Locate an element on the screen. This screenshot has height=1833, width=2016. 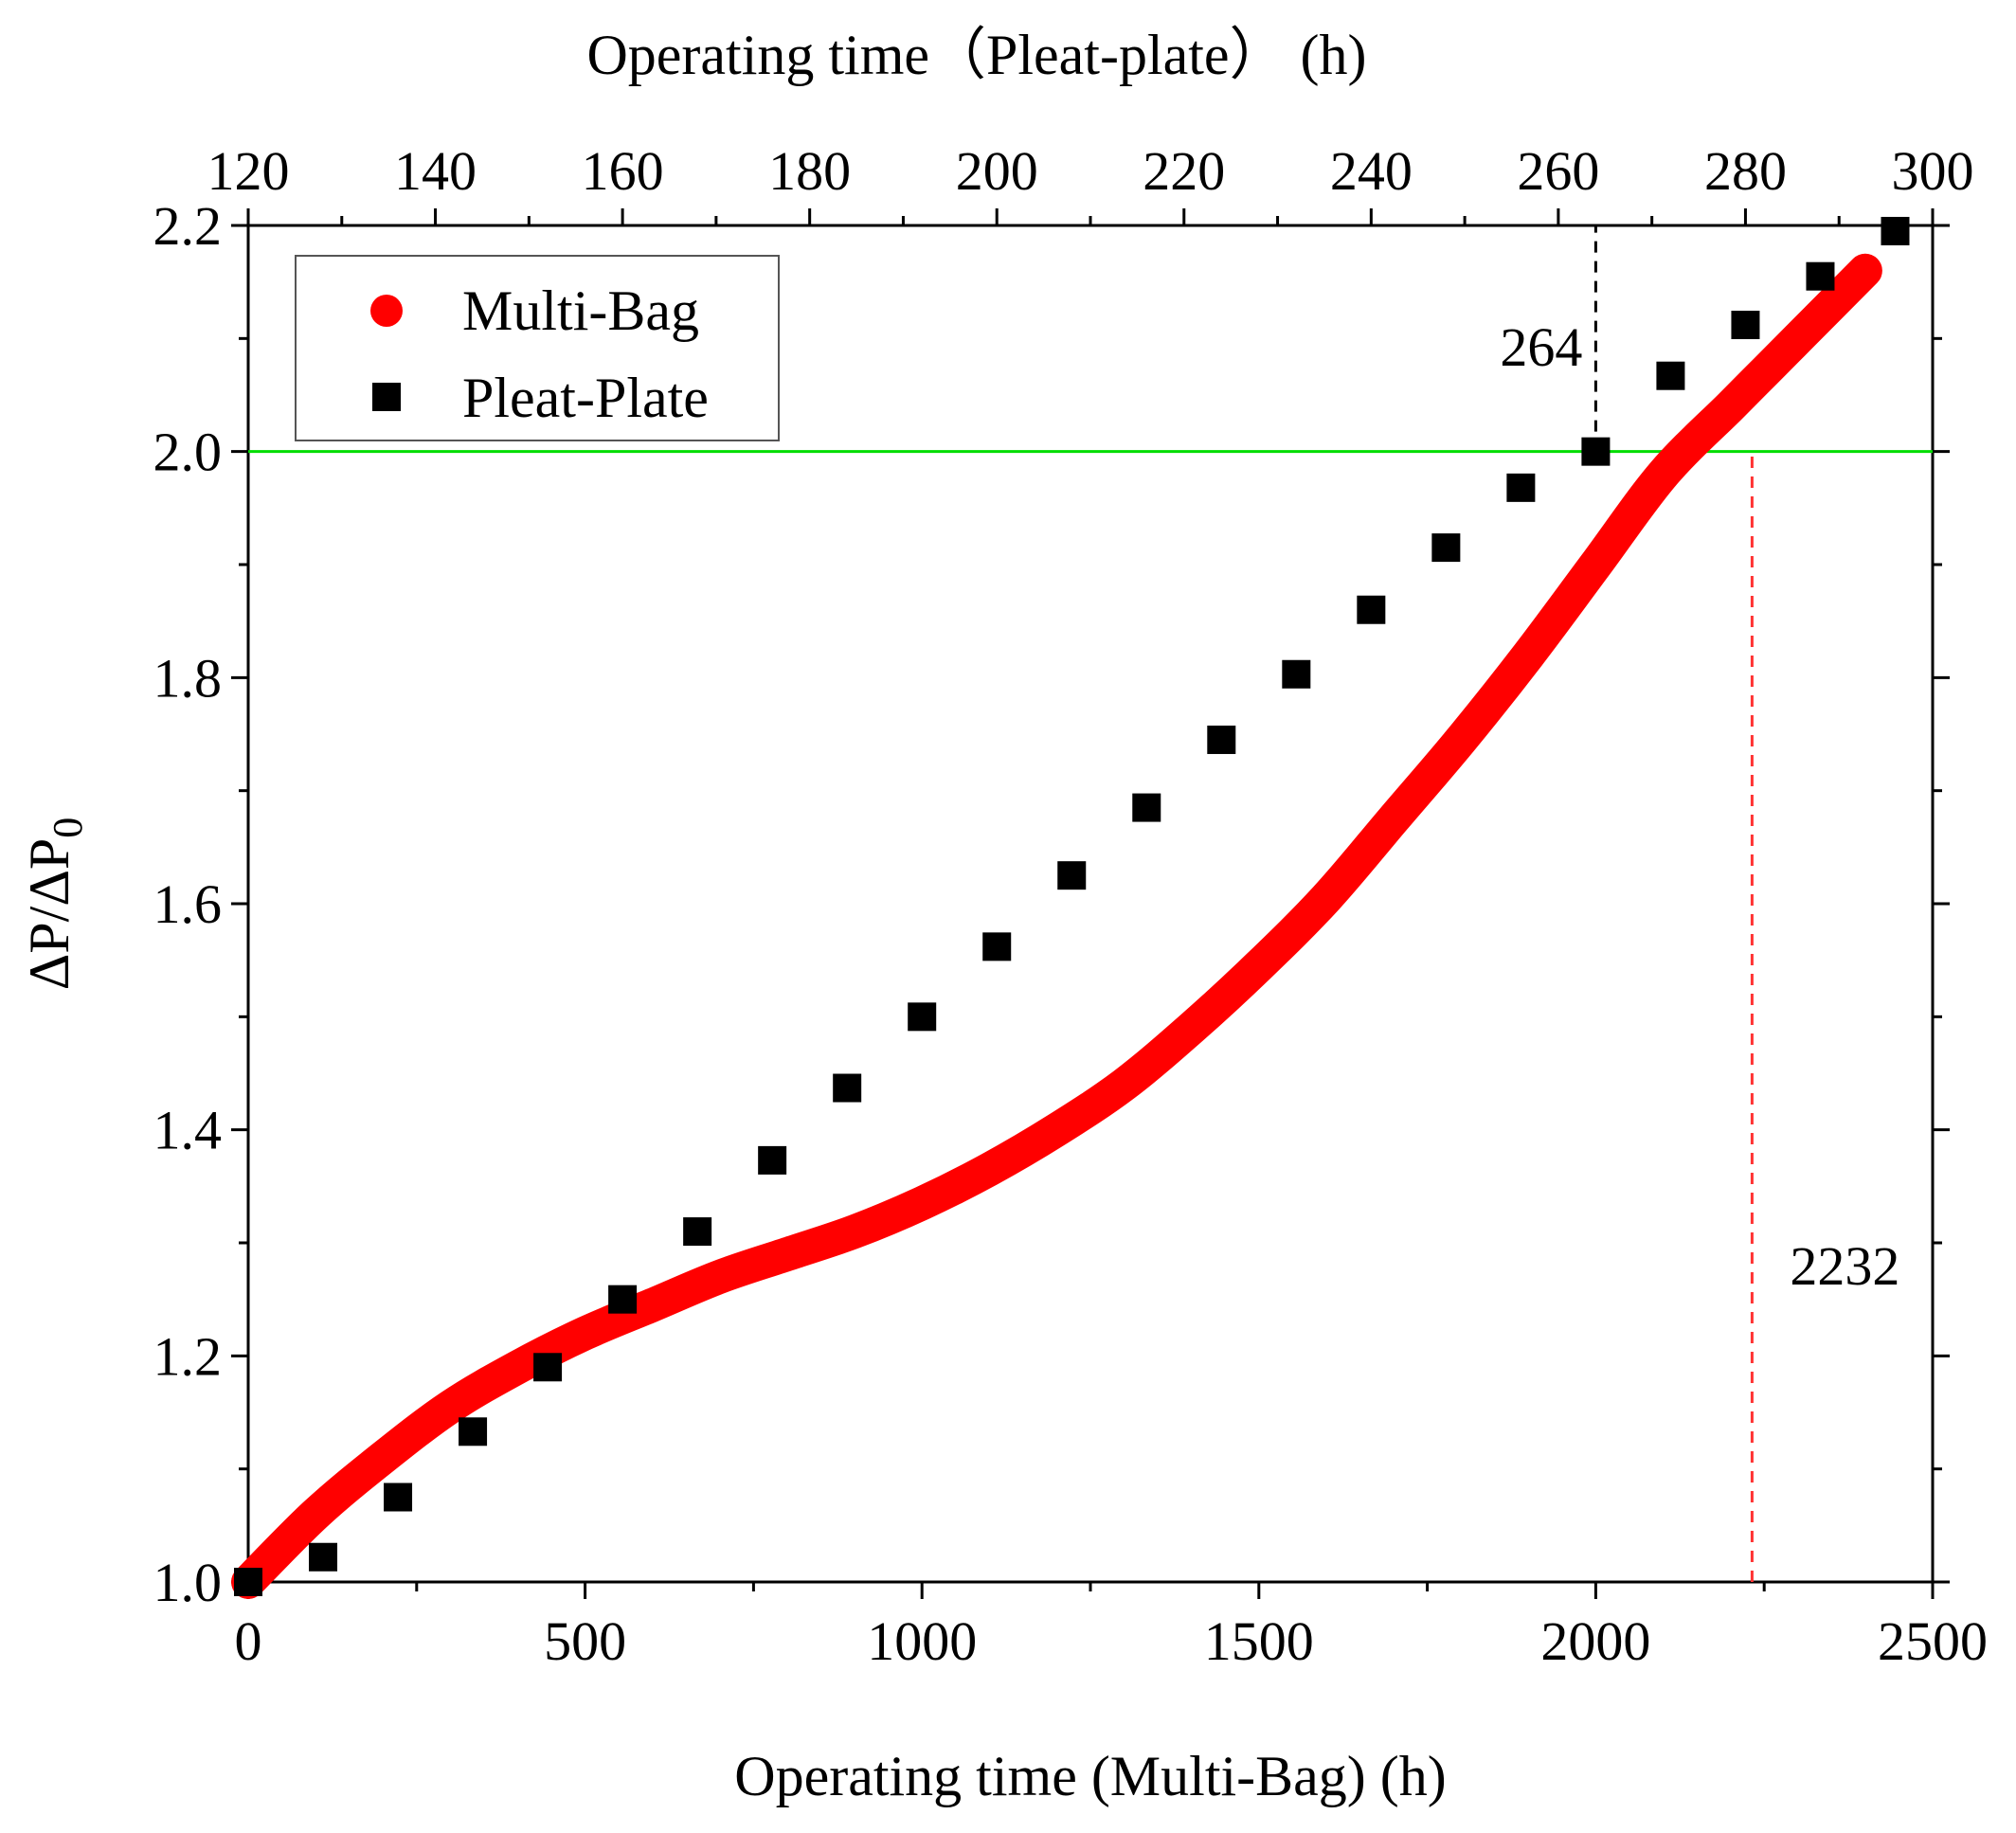
x-top-tick-label: 260 is located at coordinates (1558, 171).